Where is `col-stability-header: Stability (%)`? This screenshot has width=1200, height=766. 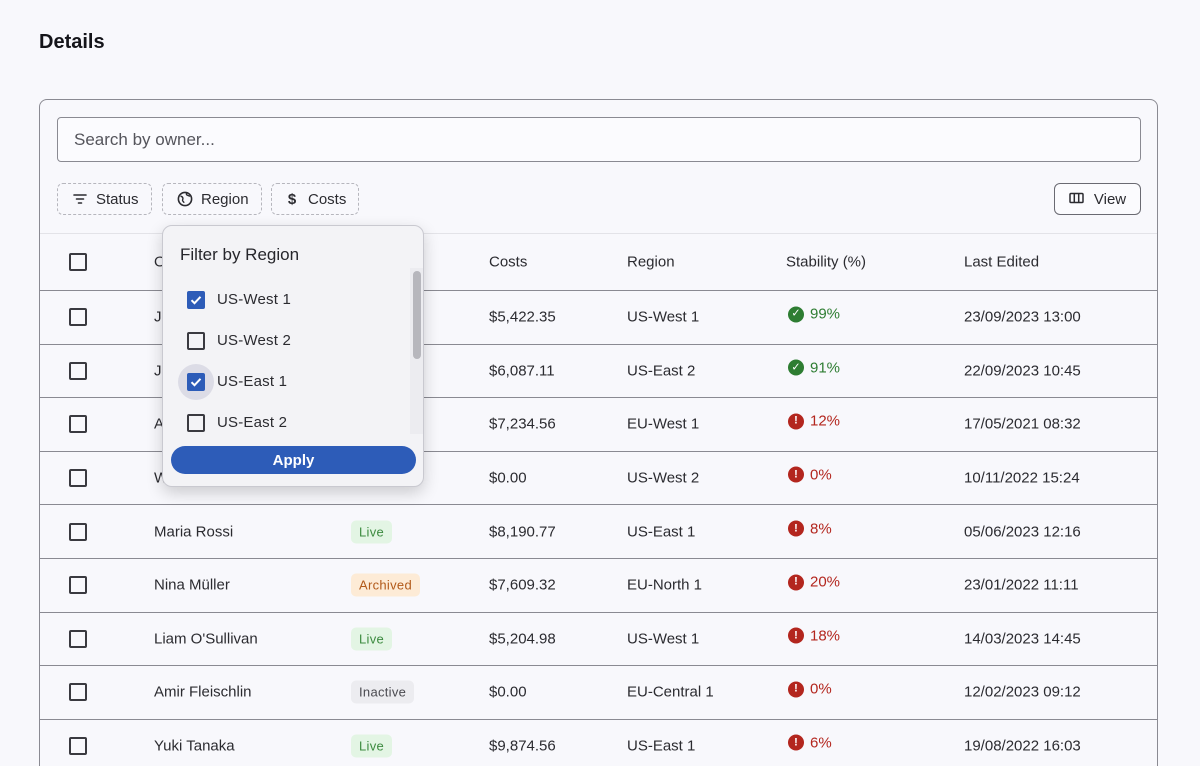 col-stability-header: Stability (%) is located at coordinates (826, 262).